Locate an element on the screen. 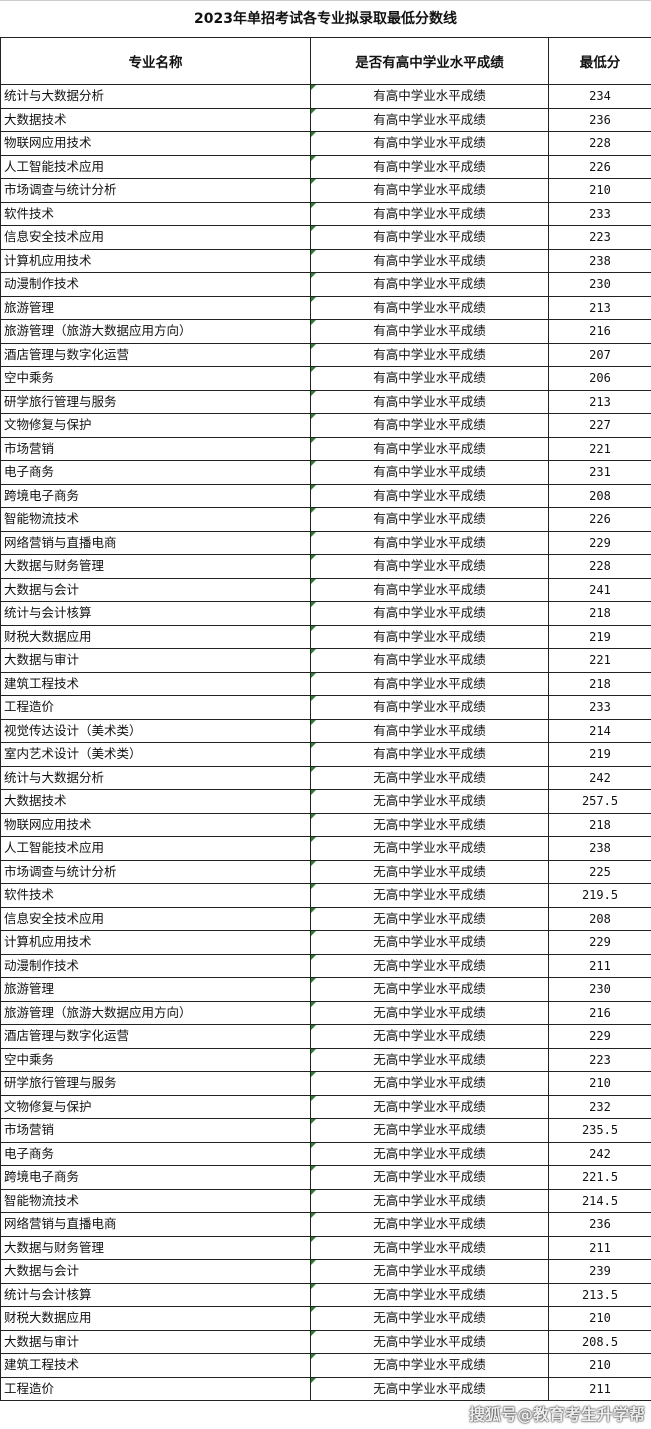 The height and width of the screenshot is (1429, 651). min-score-cell: 214.5 is located at coordinates (599, 1200).